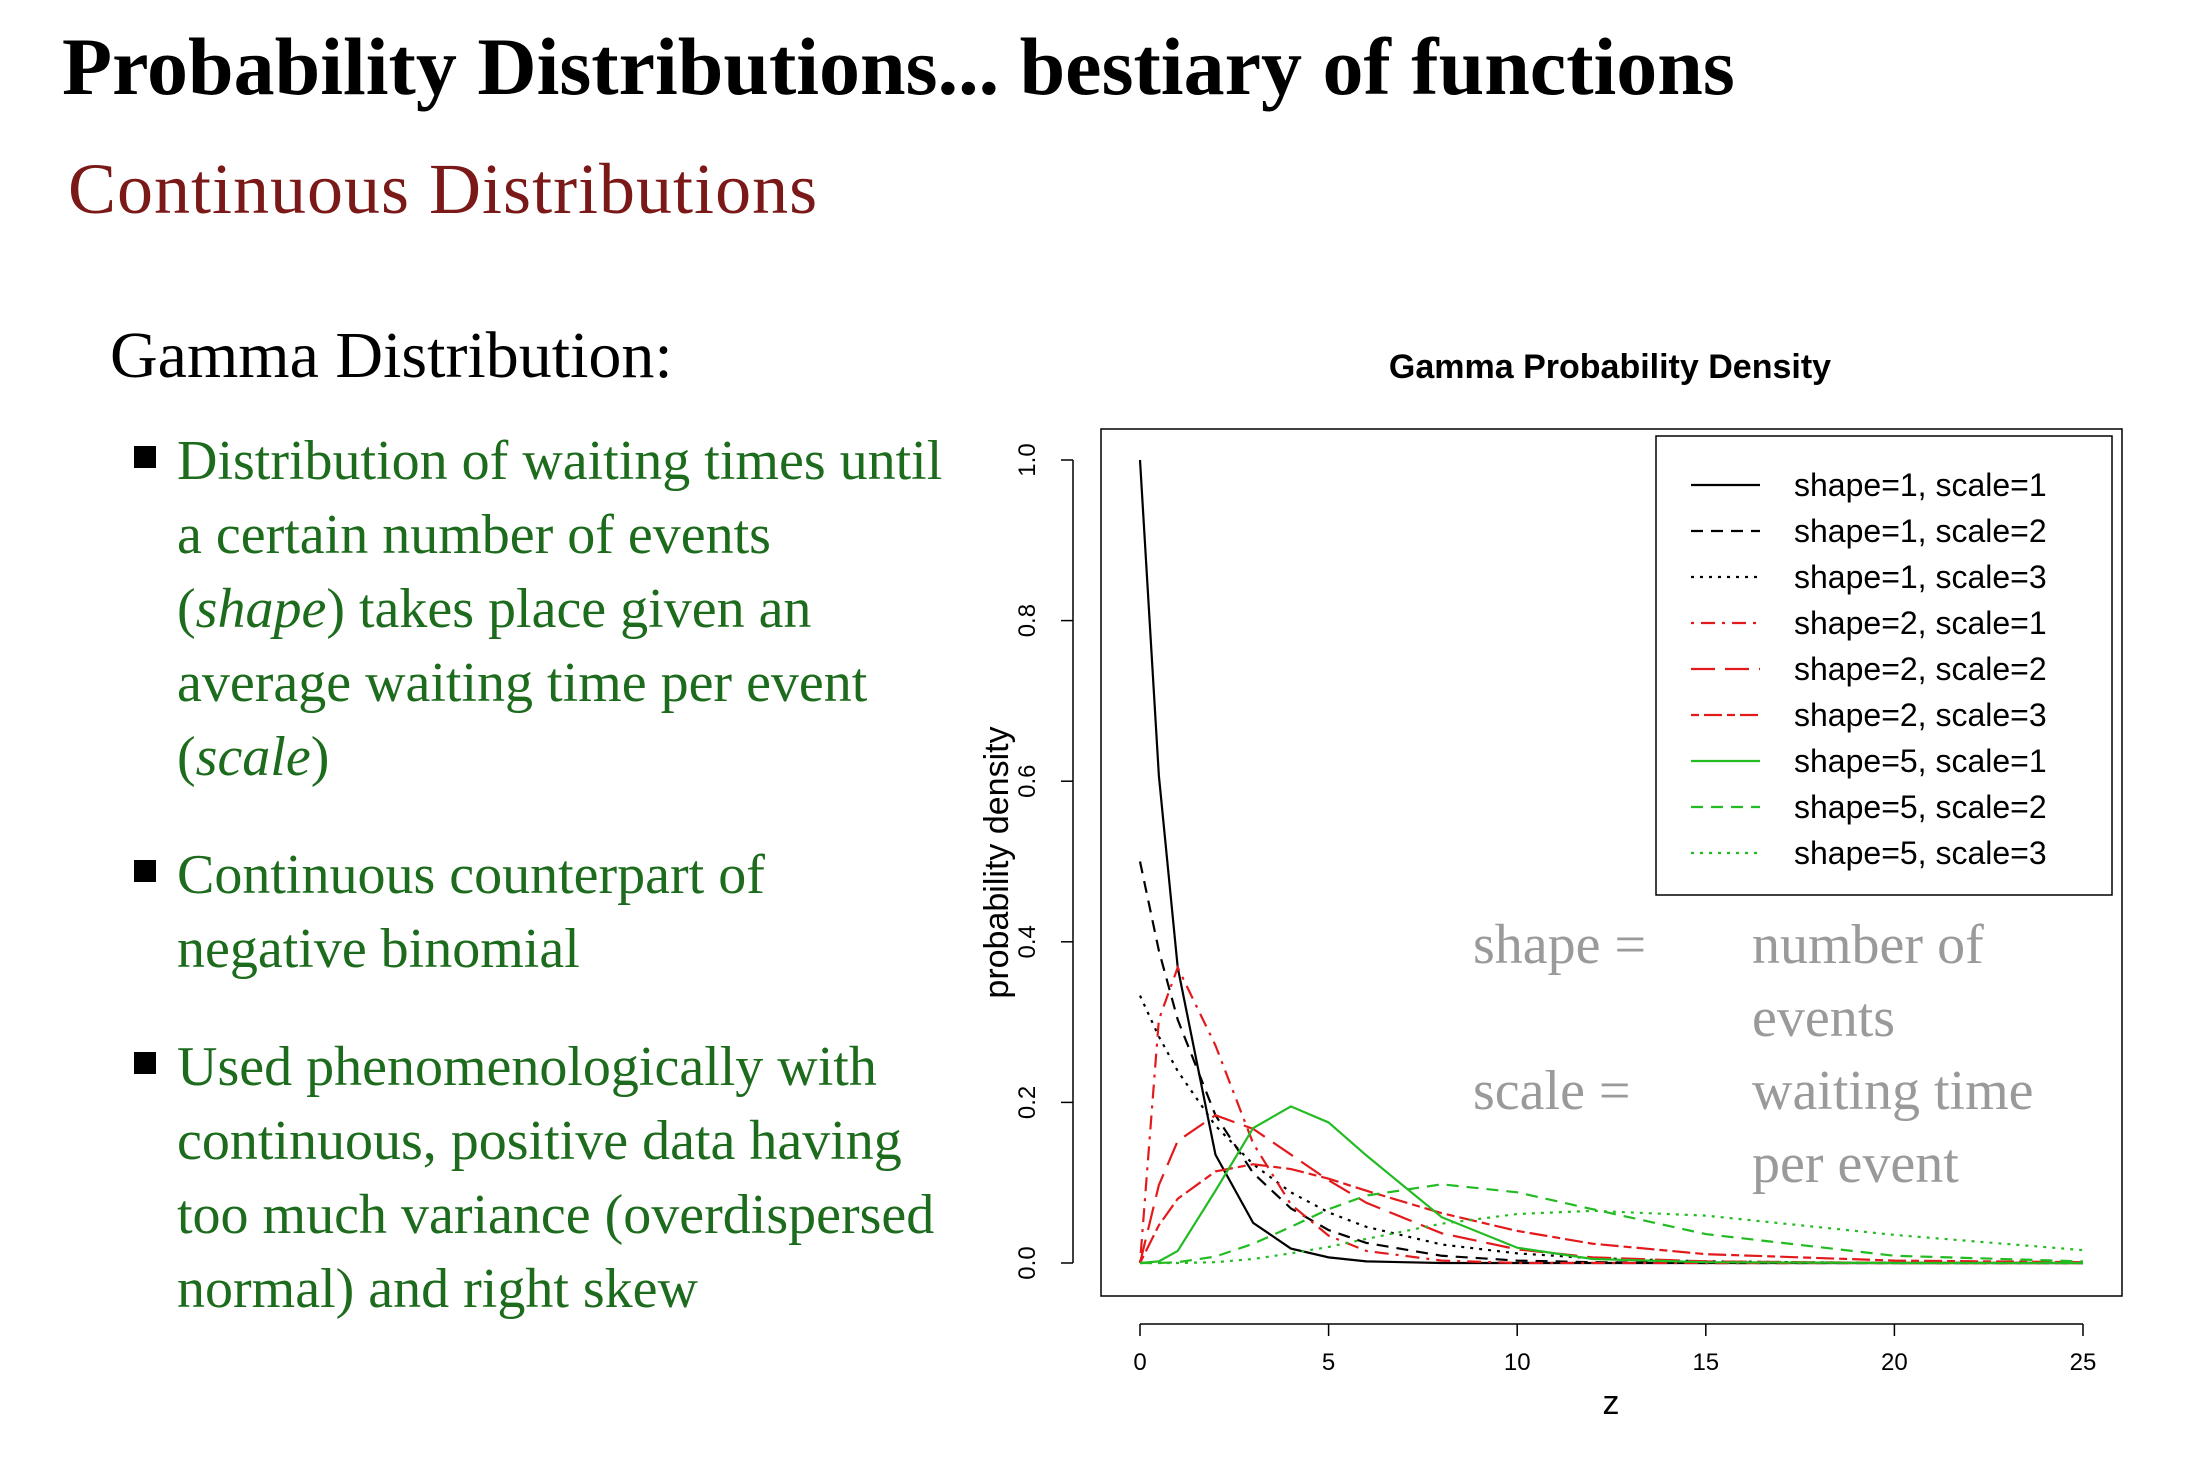 The image size is (2185, 1467). I want to click on y-tick-label: 0.0, so click(1027, 1262).